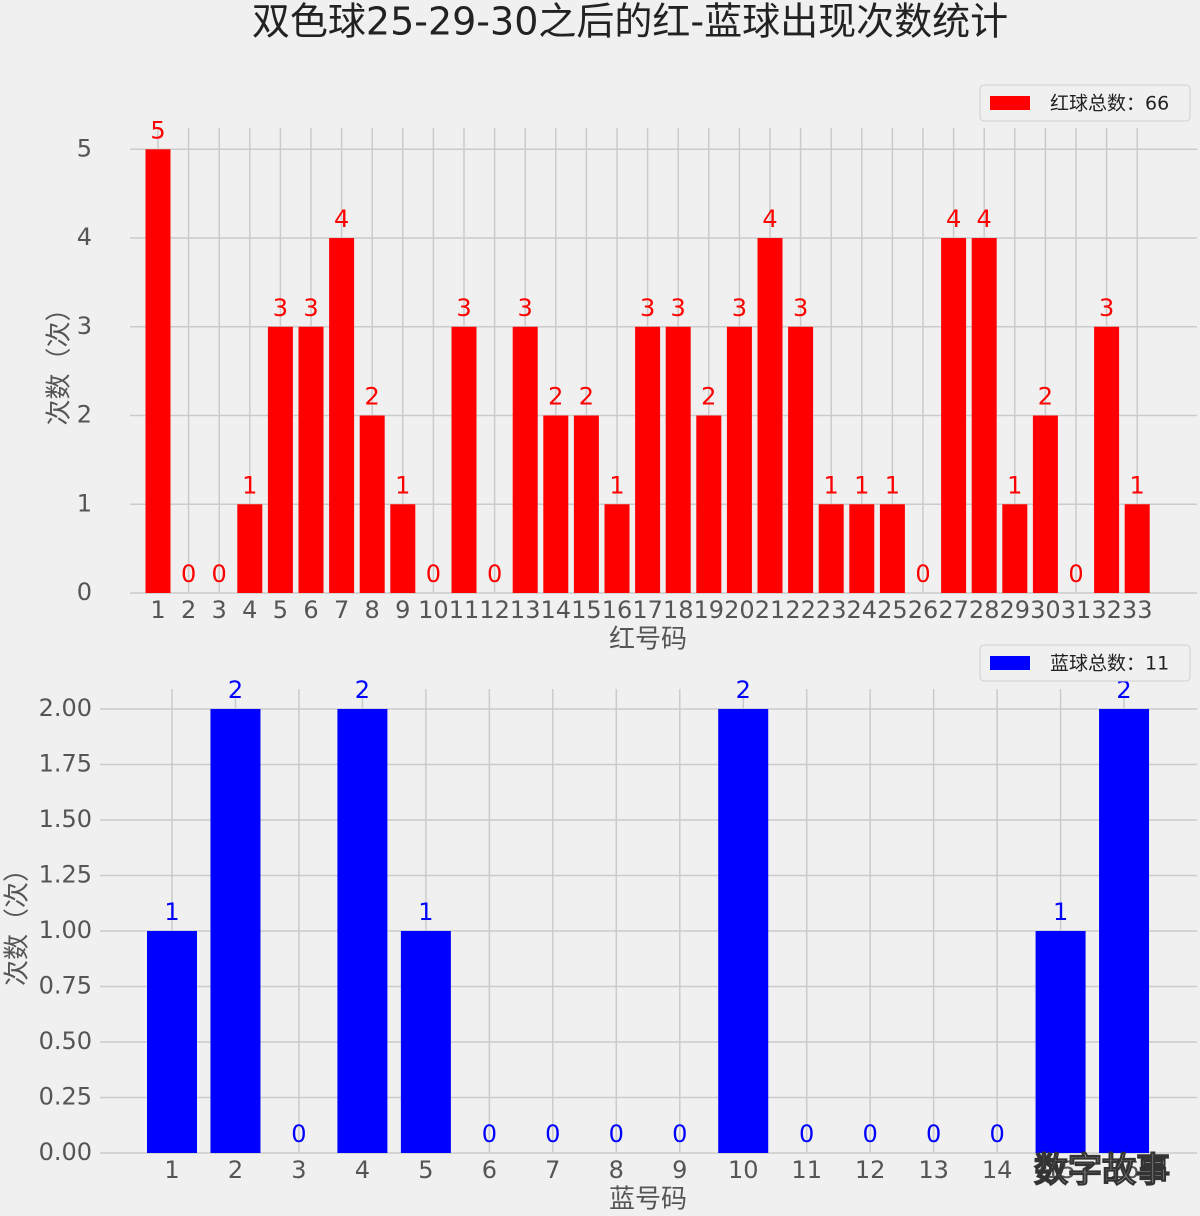  I want to click on x-tick-label: 28, so click(984, 610).